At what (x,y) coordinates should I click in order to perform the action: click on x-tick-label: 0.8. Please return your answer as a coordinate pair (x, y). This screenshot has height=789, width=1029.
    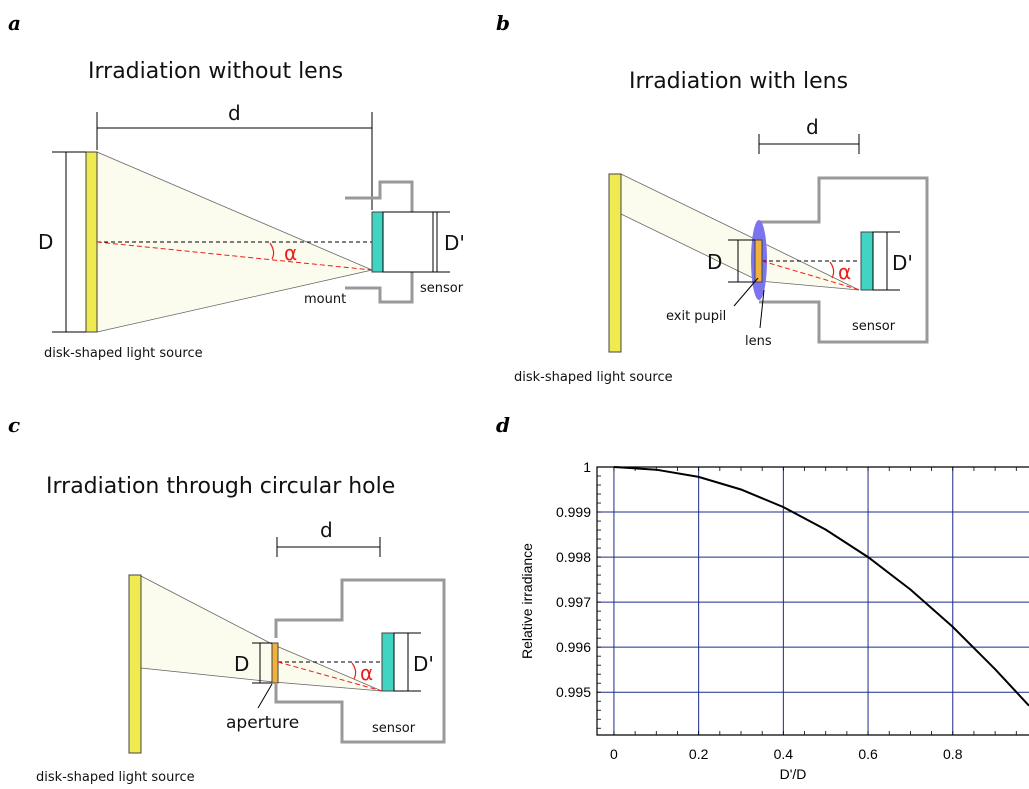
    Looking at the image, I should click on (953, 754).